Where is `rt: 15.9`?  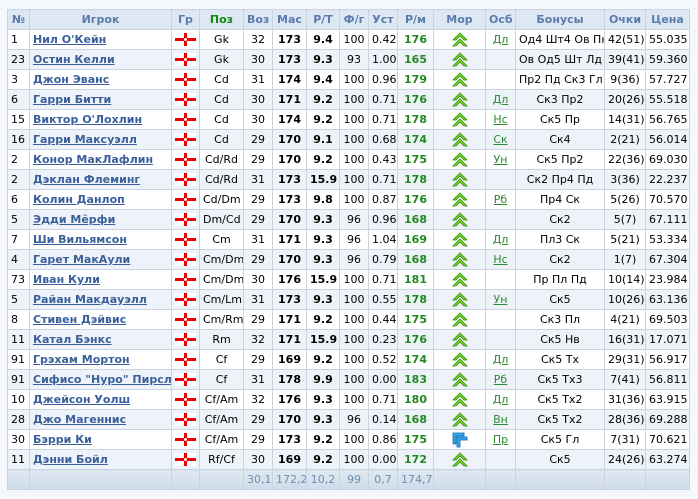
rt: 15.9 is located at coordinates (323, 179).